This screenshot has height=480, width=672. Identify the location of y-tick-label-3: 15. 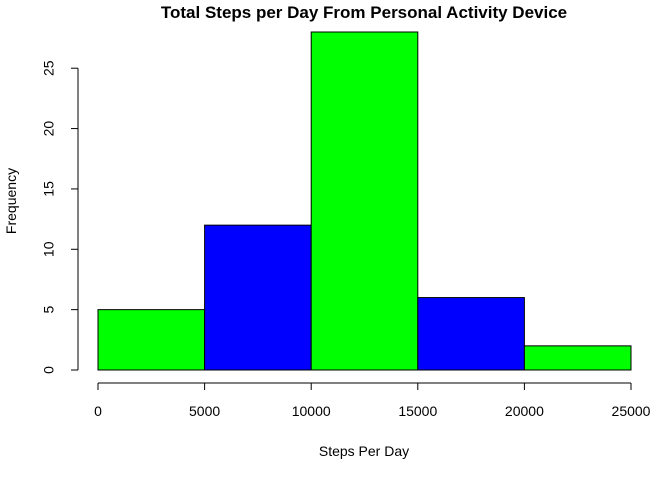
(49, 189).